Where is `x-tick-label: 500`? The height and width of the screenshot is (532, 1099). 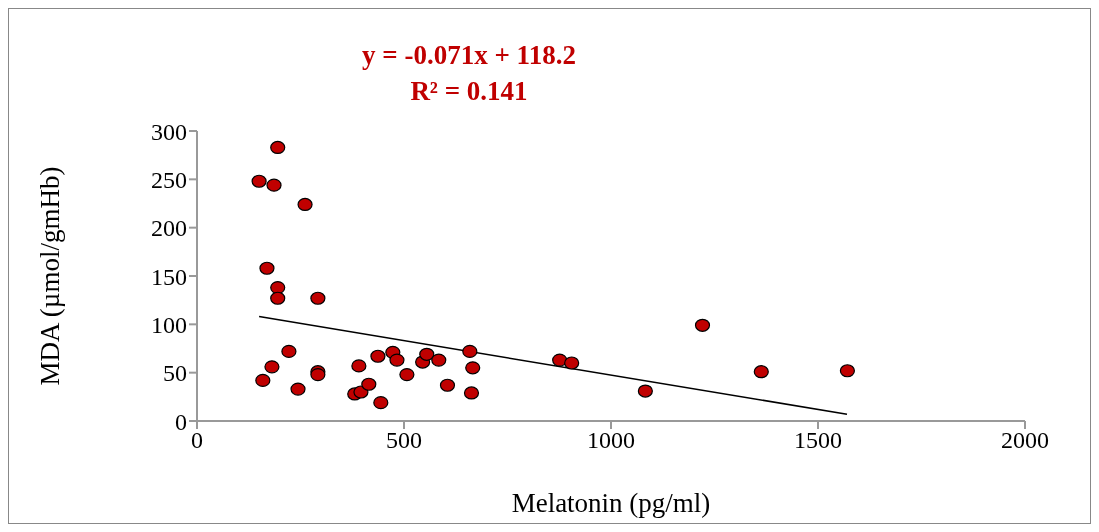 x-tick-label: 500 is located at coordinates (404, 440).